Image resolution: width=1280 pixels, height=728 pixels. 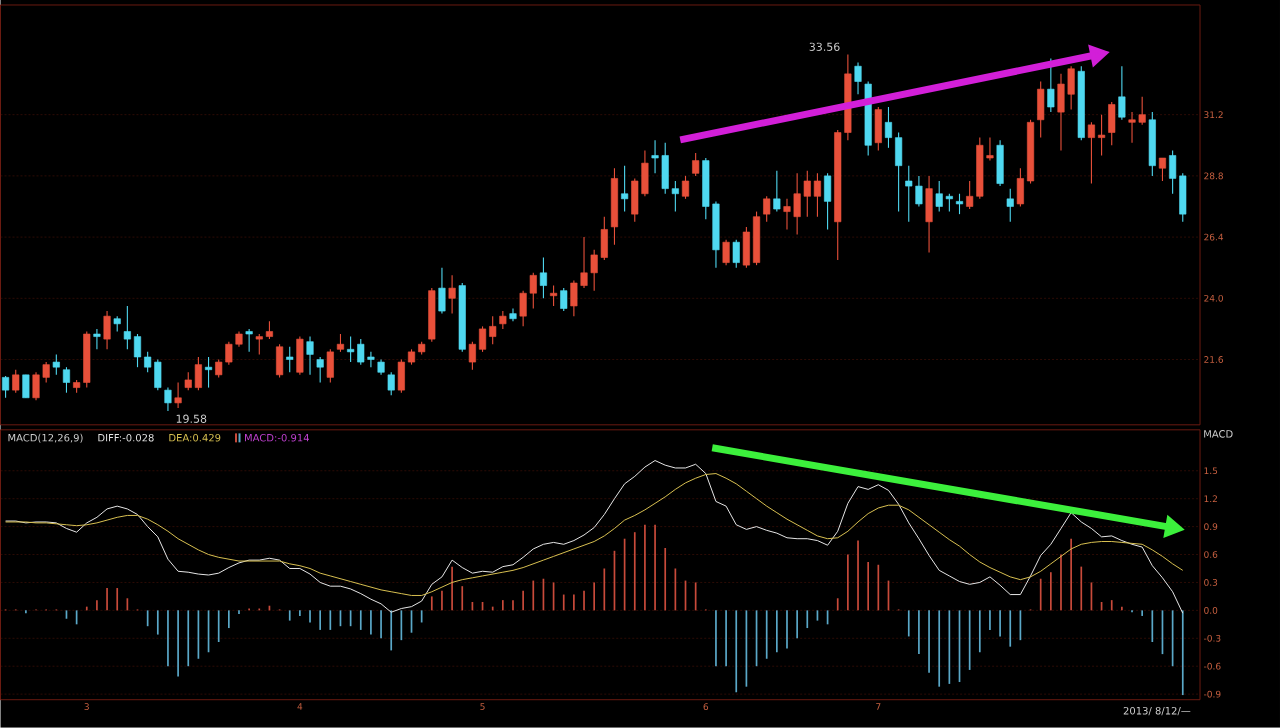 What do you see at coordinates (1212, 694) in the screenshot?
I see `y-tick-label: -0.9` at bounding box center [1212, 694].